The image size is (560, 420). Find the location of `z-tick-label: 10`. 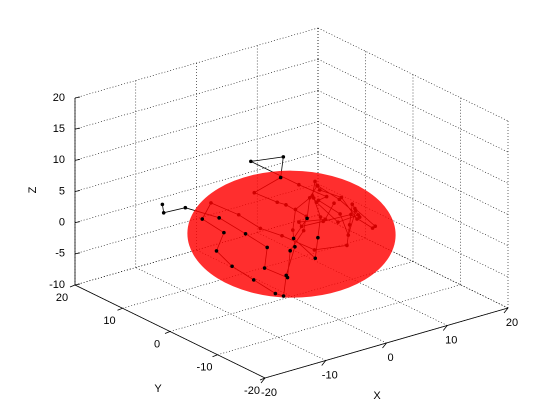

z-tick-label: 10 is located at coordinates (59, 160).